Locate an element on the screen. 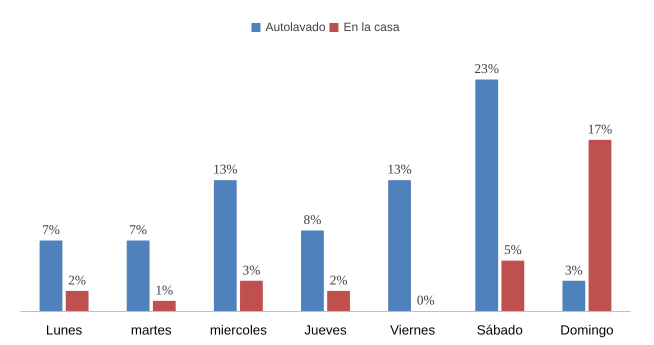 This screenshot has width=654, height=345. legend-label: Autolavado is located at coordinates (295, 27).